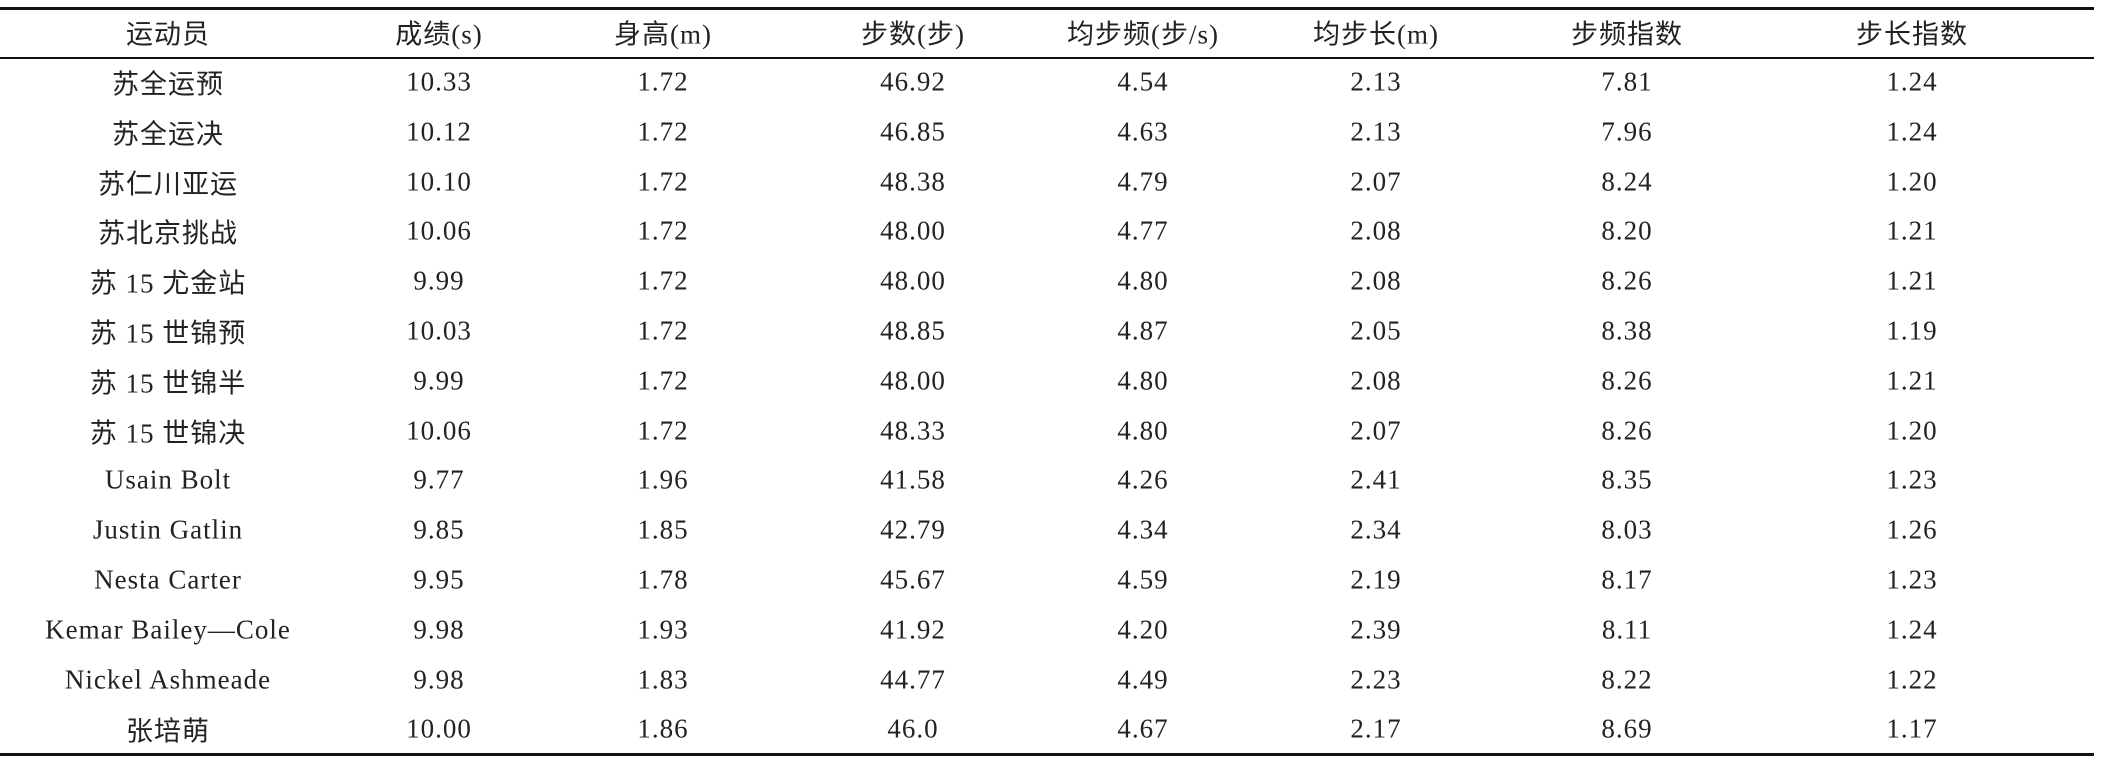 Image resolution: width=2104 pixels, height=760 pixels. Describe the element at coordinates (1143, 679) in the screenshot. I see `table-cell: 4.49` at that location.